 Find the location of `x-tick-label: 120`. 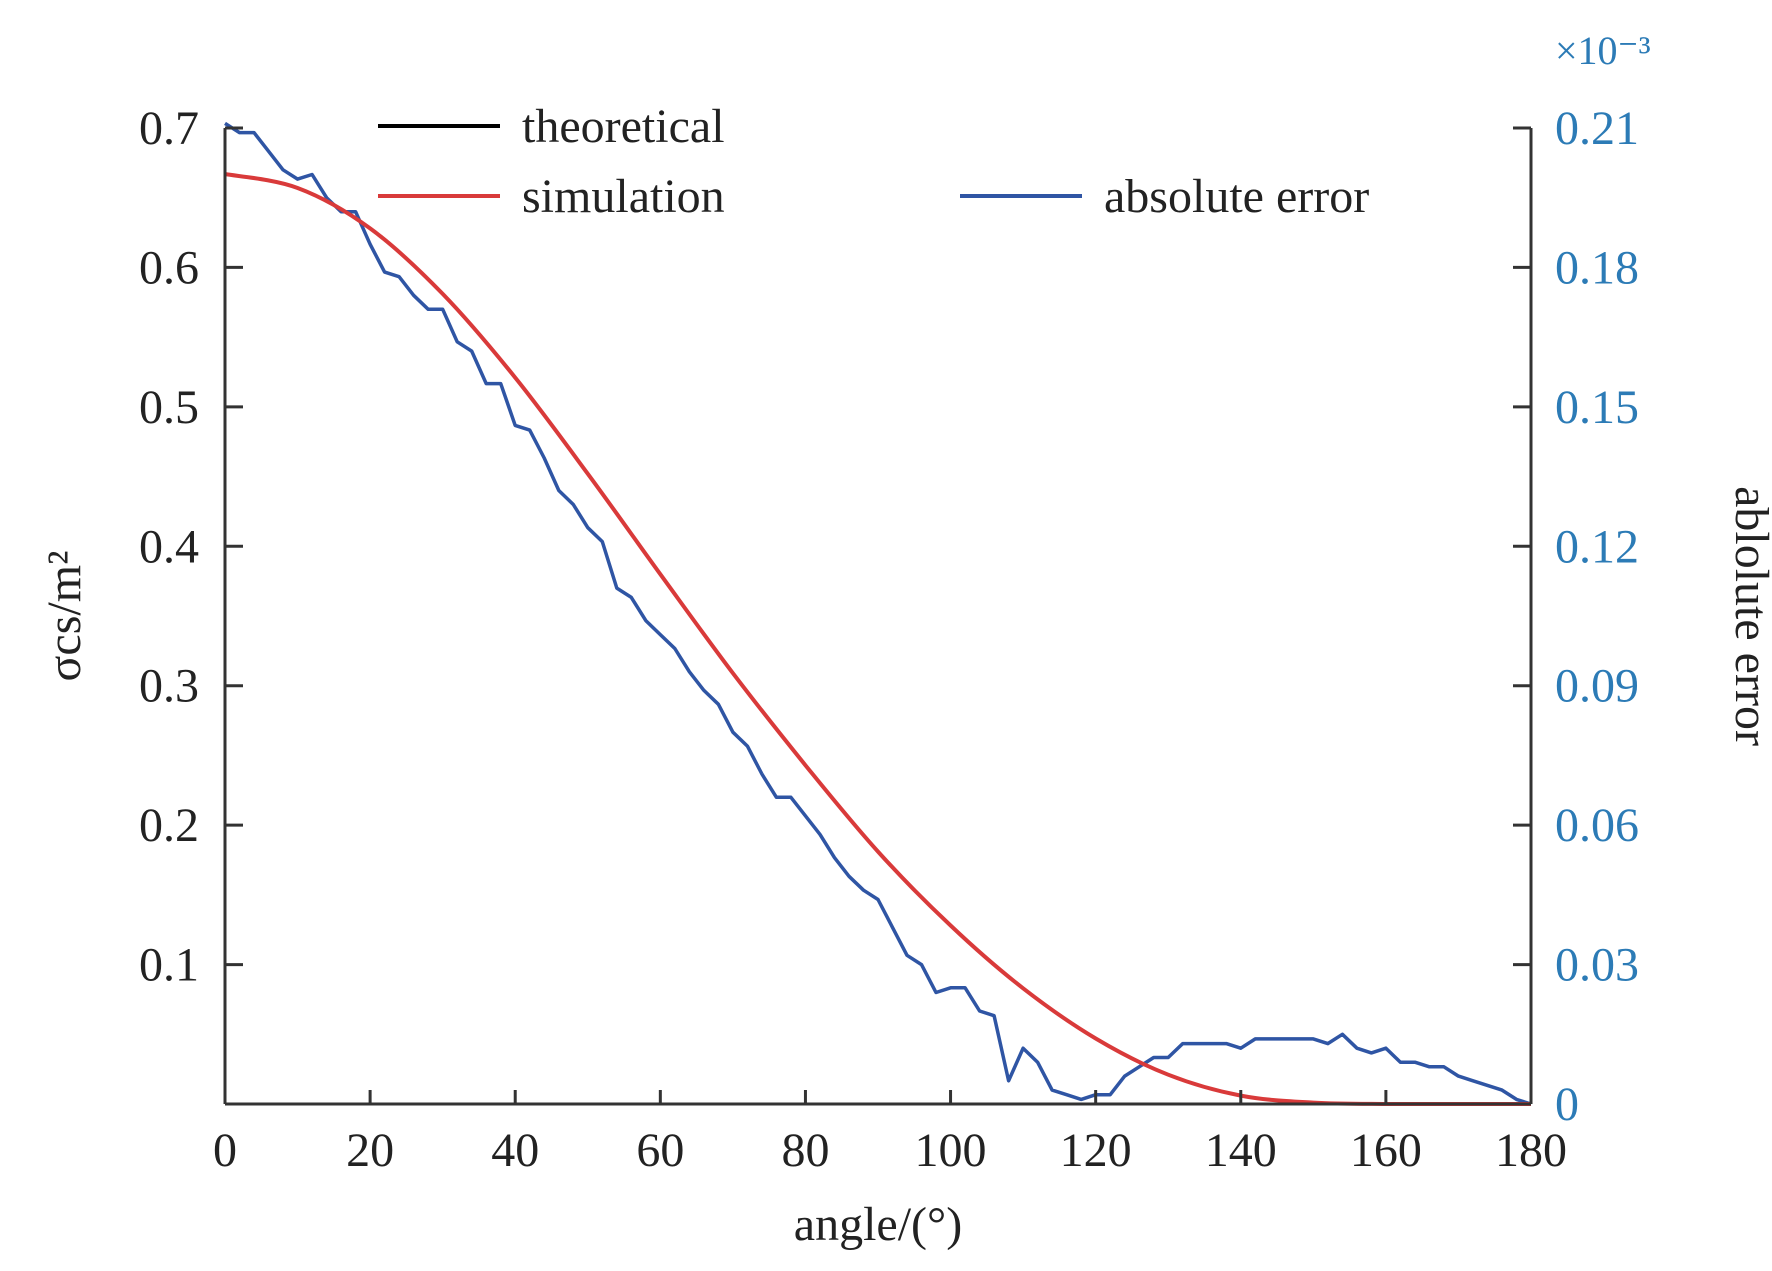

x-tick-label: 120 is located at coordinates (1096, 1150).